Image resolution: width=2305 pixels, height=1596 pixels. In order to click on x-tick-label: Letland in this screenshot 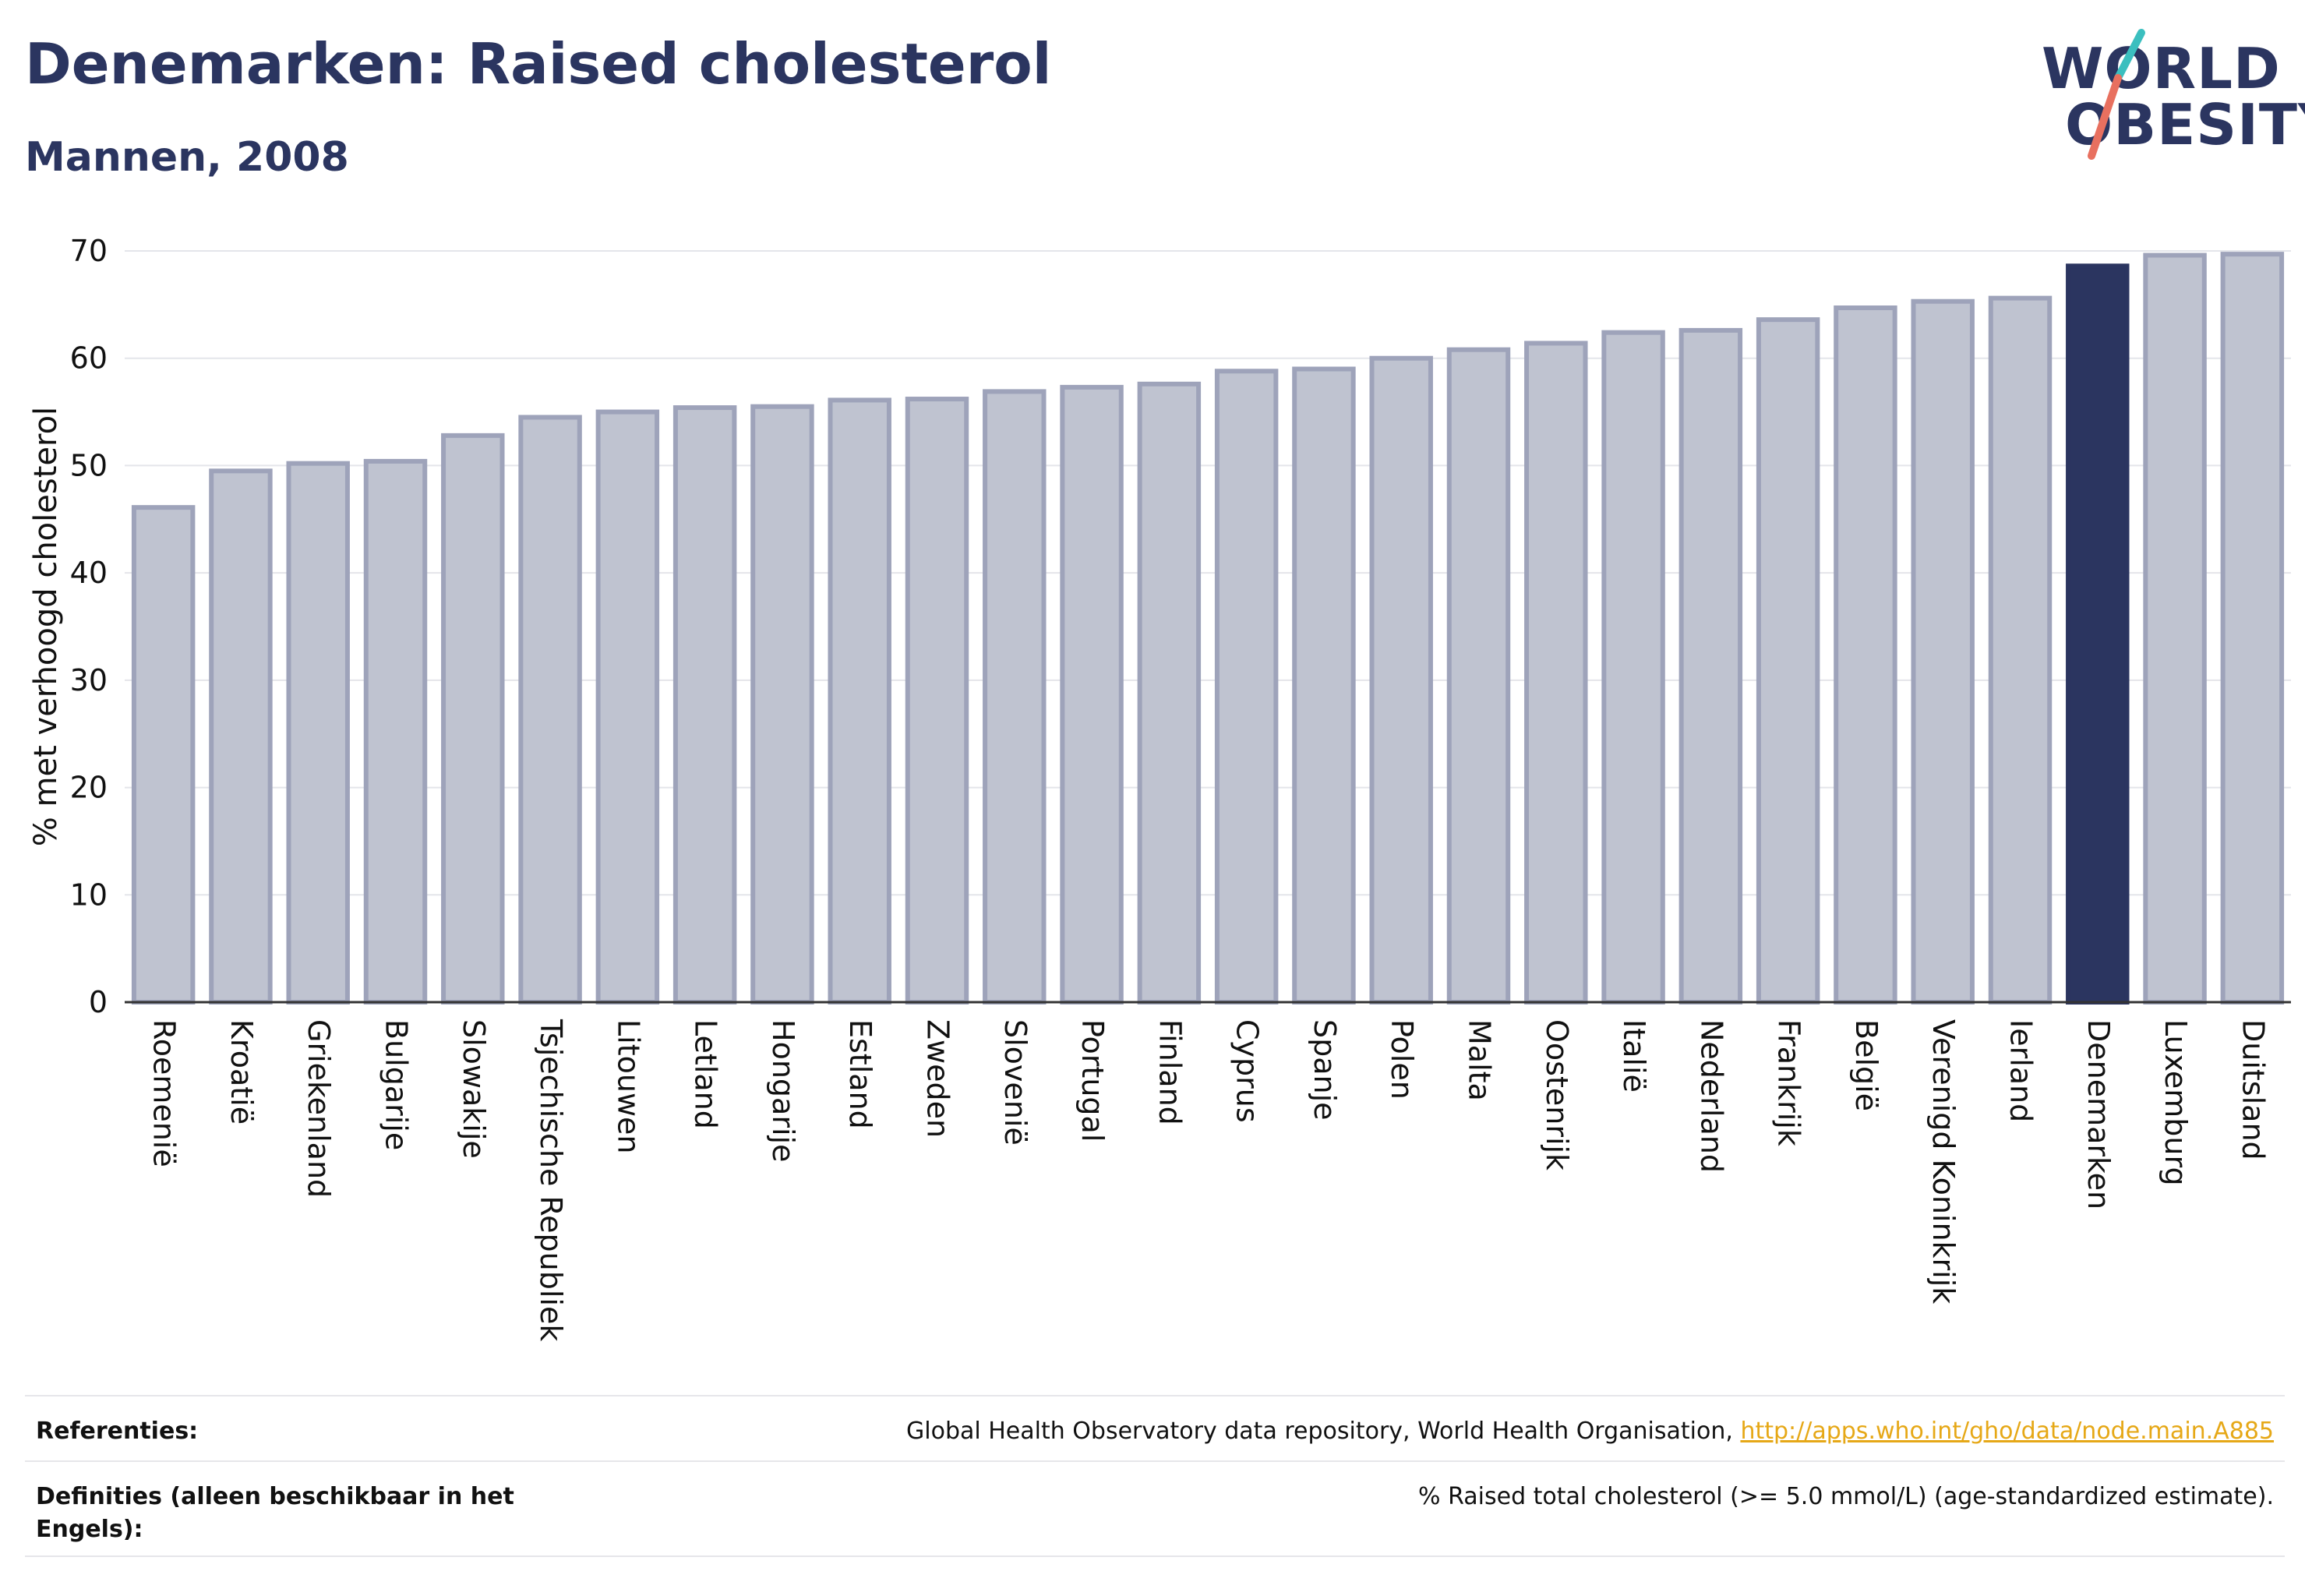, I will do `click(706, 1074)`.